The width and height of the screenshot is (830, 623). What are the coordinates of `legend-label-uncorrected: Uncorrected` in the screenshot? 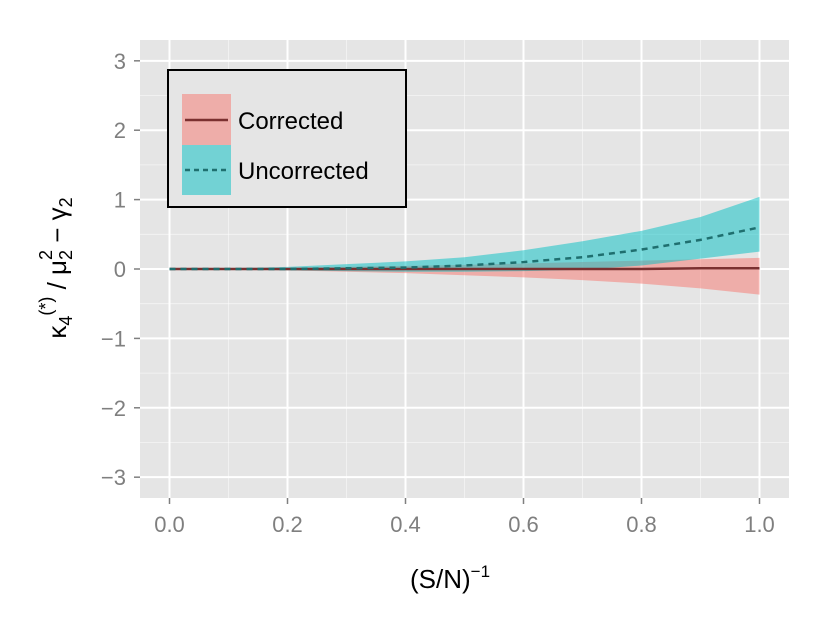 It's located at (303, 171).